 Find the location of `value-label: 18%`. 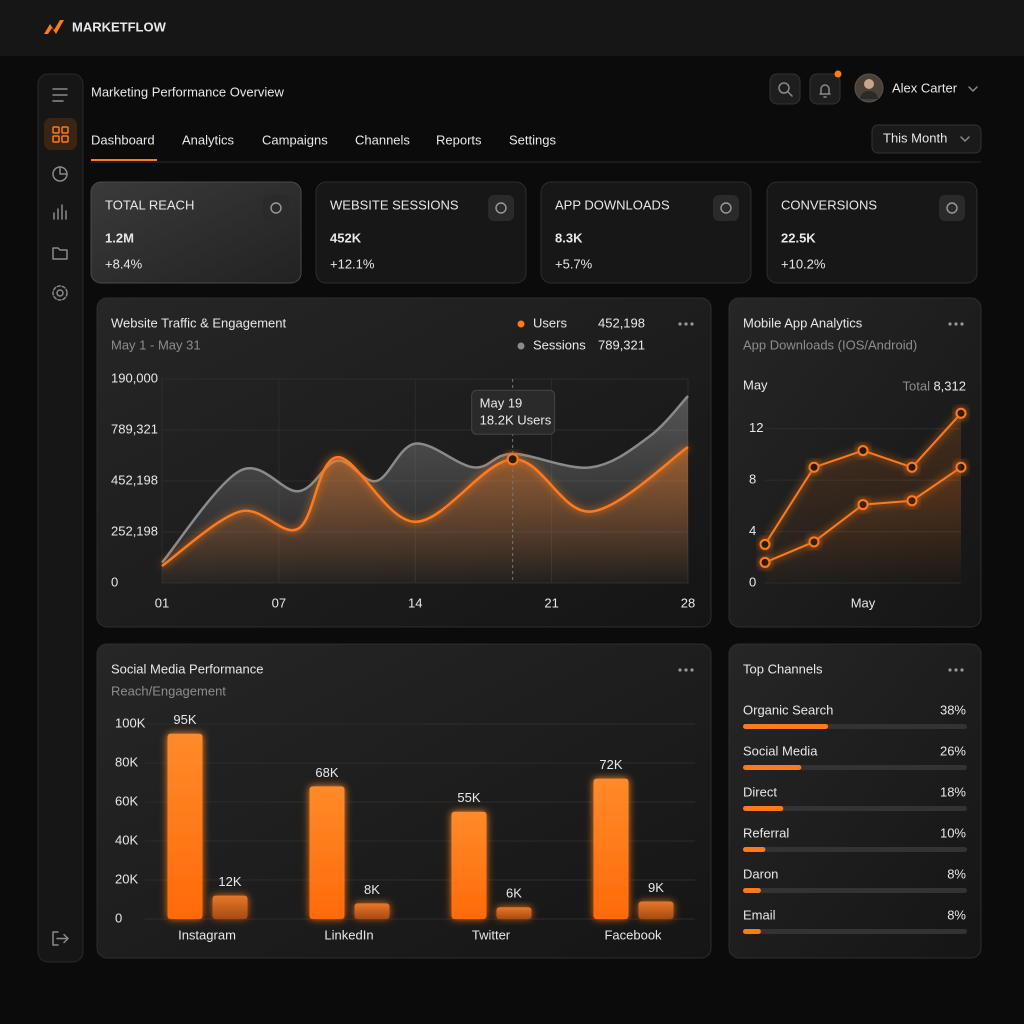

value-label: 18% is located at coordinates (953, 791).